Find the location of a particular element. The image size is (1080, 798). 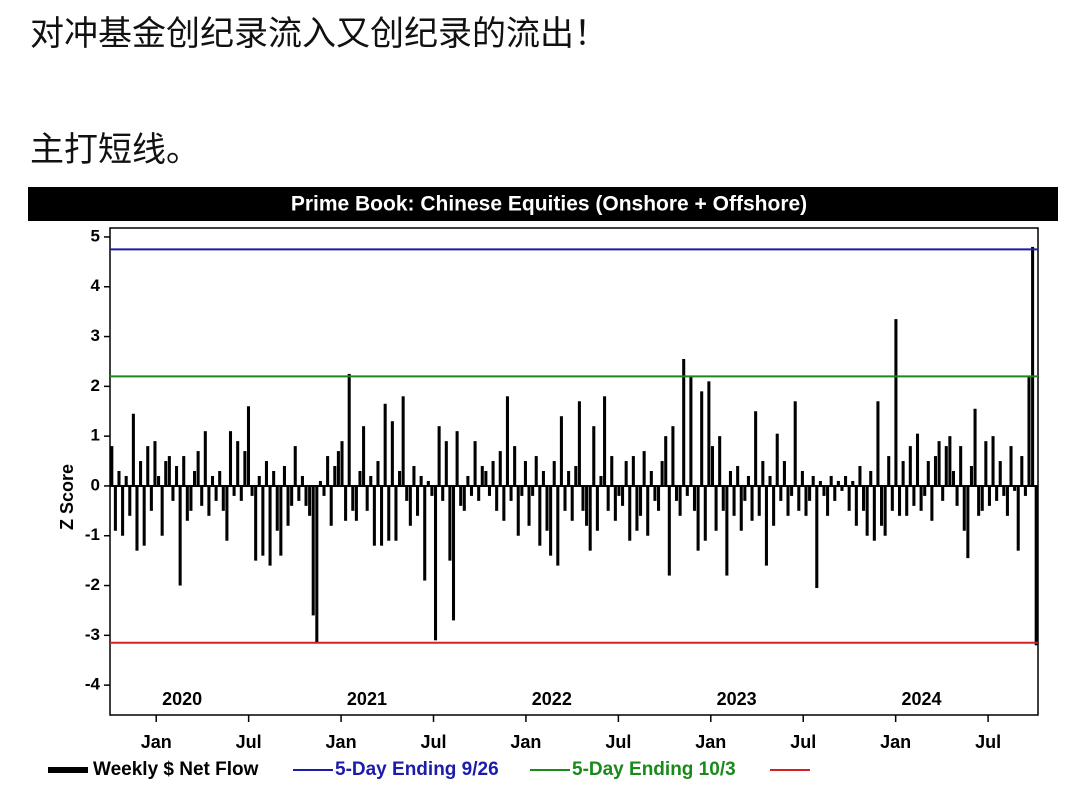

x-tick-label: Jul is located at coordinates (433, 742).